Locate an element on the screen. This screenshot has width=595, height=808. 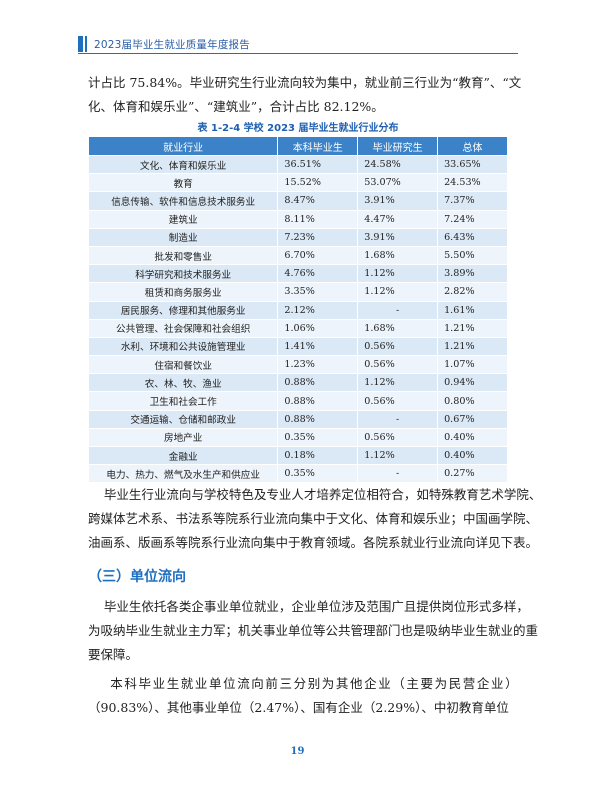
section-heading: （三）单位流向 is located at coordinates (137, 577).